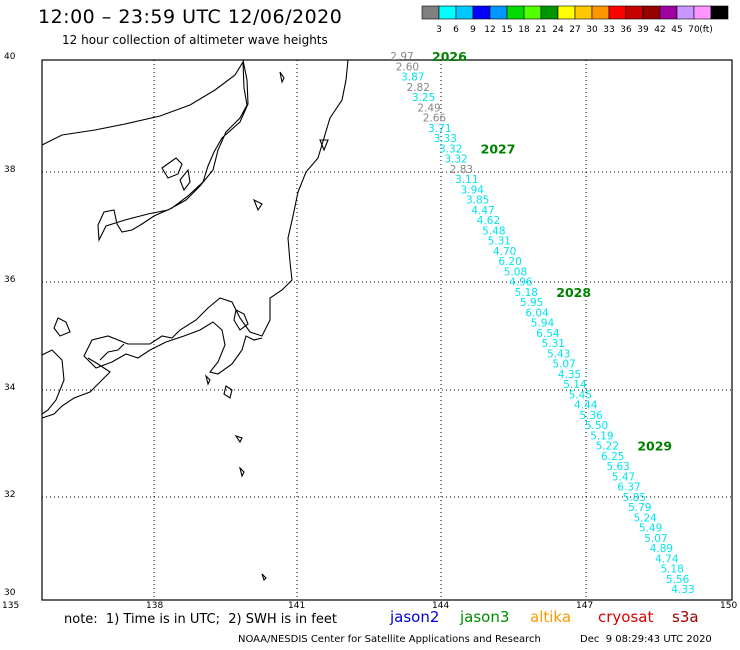 The image size is (740, 650). What do you see at coordinates (667, 559) in the screenshot?
I see `swh-reading: 4.74` at bounding box center [667, 559].